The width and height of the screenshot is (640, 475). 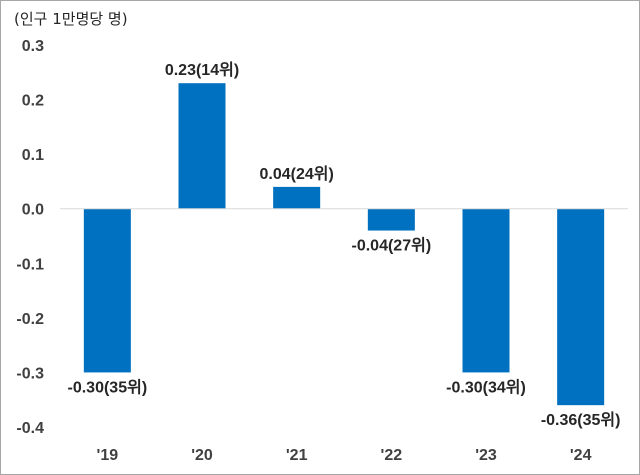 I want to click on x-tick-label: '20, so click(x=202, y=455).